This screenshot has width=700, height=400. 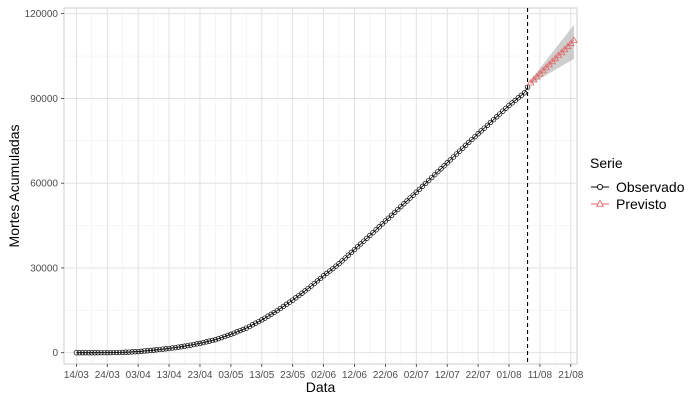 I want to click on x-tick-label: 22/06, so click(x=385, y=375).